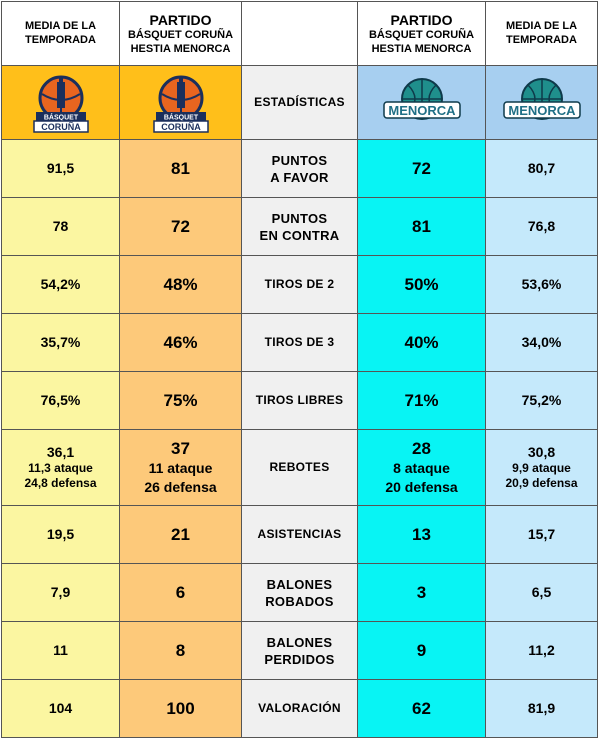 The height and width of the screenshot is (738, 598). What do you see at coordinates (541, 168) in the screenshot?
I see `menorca-season-avg: 80,7` at bounding box center [541, 168].